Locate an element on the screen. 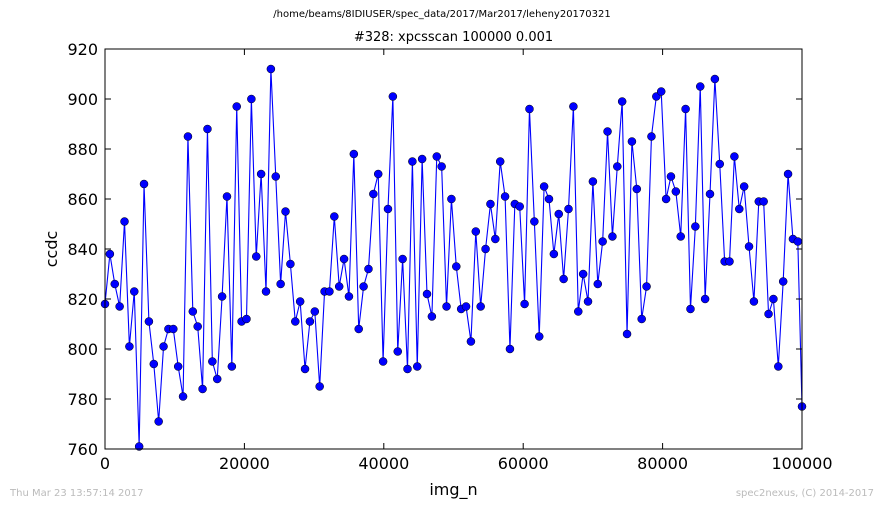  y-tick-label: 840 is located at coordinates (82, 249).